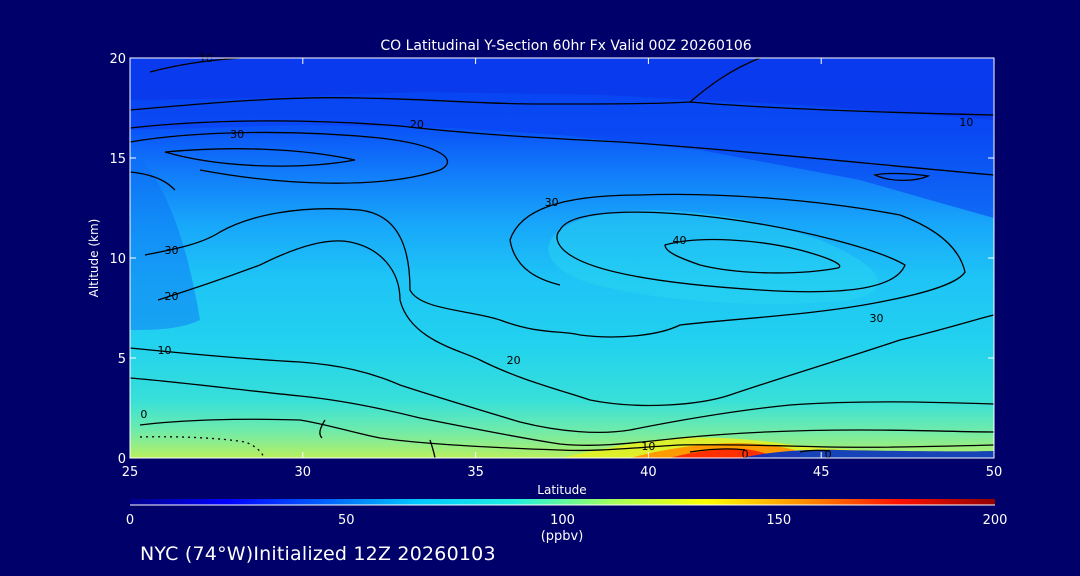 Image resolution: width=1080 pixels, height=576 pixels. What do you see at coordinates (562, 536) in the screenshot?
I see `colorbar-unit: (ppbv)` at bounding box center [562, 536].